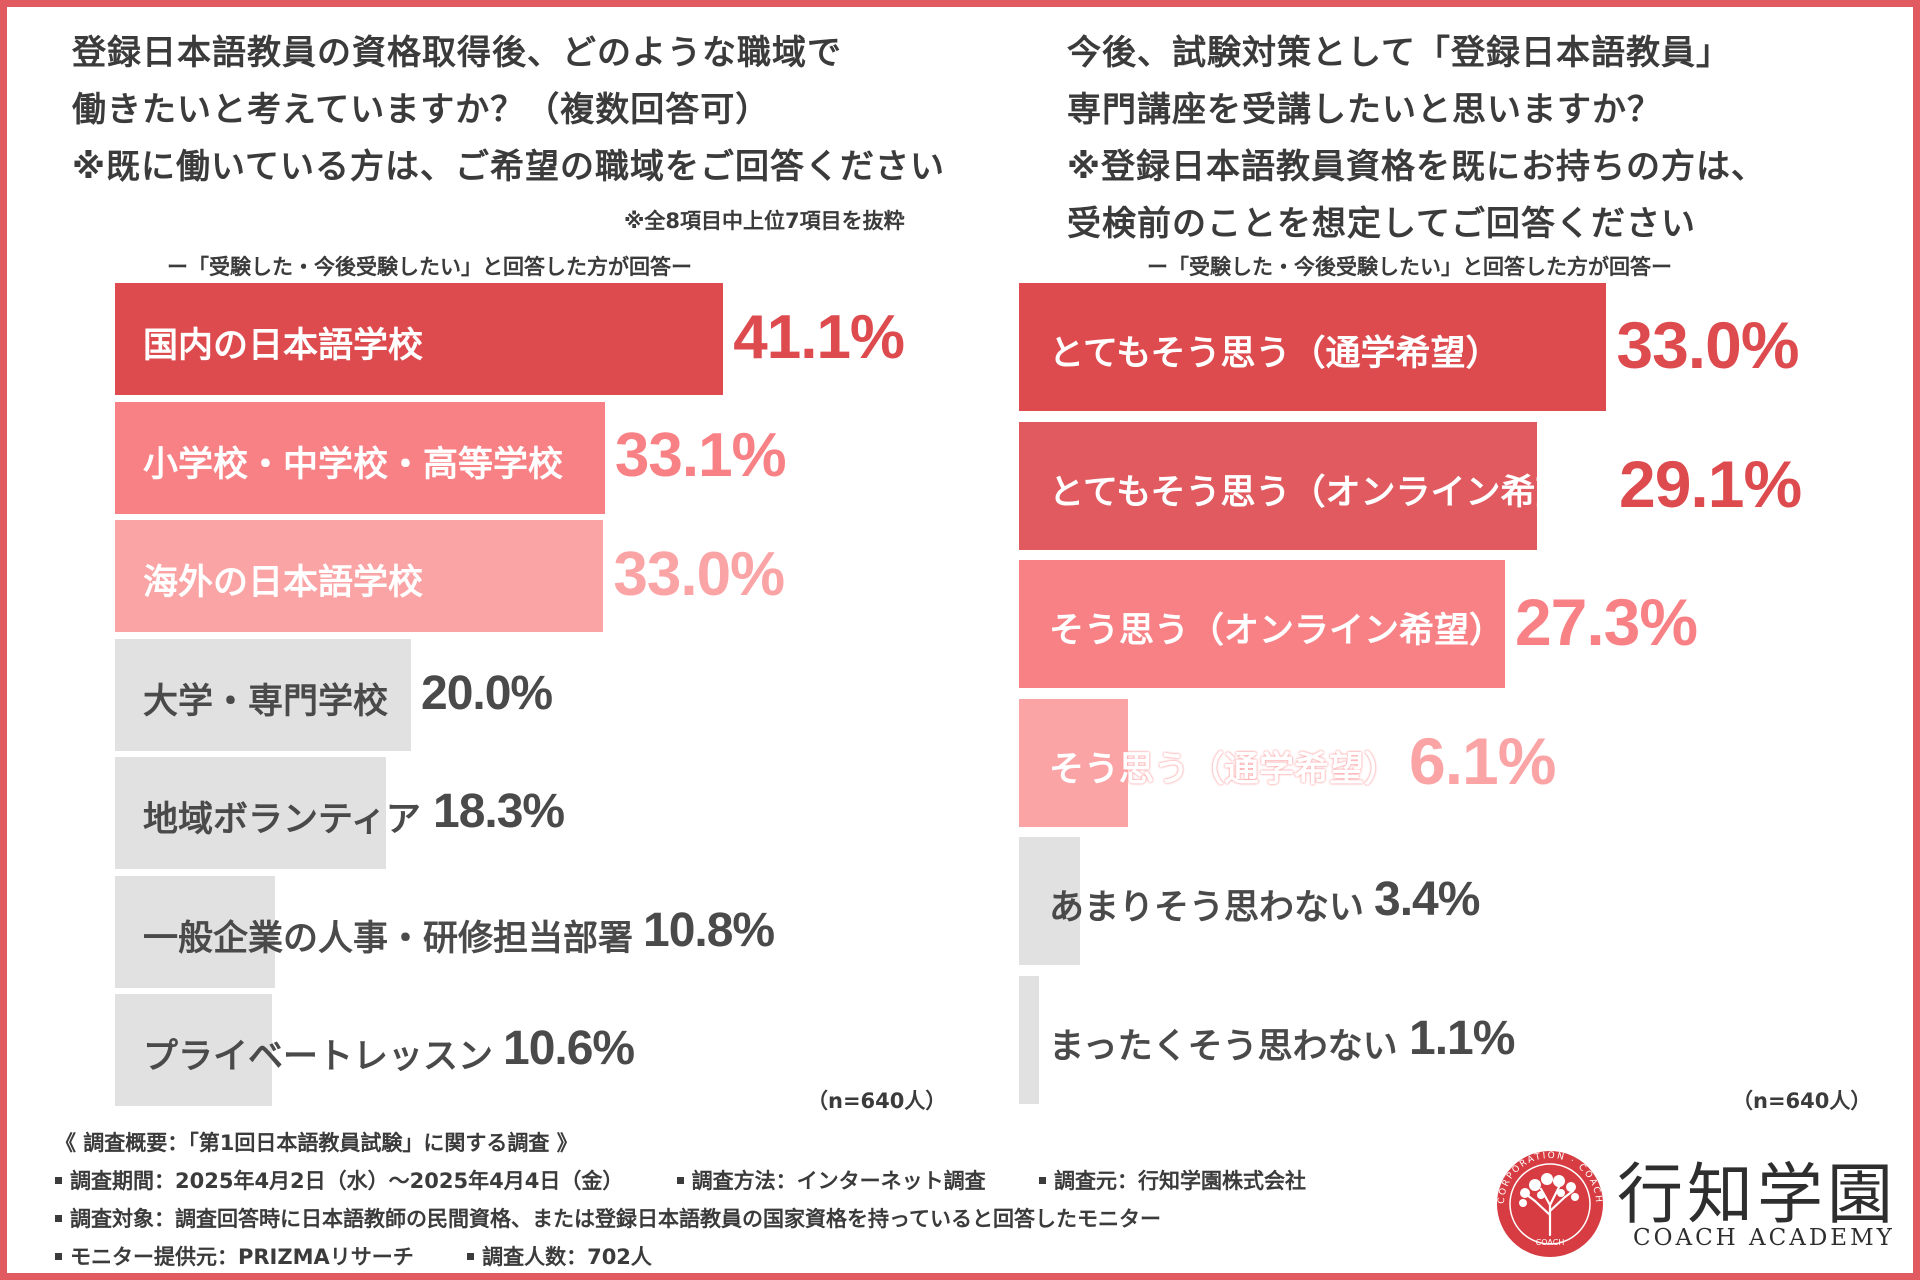  Describe the element at coordinates (1550, 1204) in the screenshot. I see `tree-seal-icon: CORPORATION · COACH COACH` at that location.